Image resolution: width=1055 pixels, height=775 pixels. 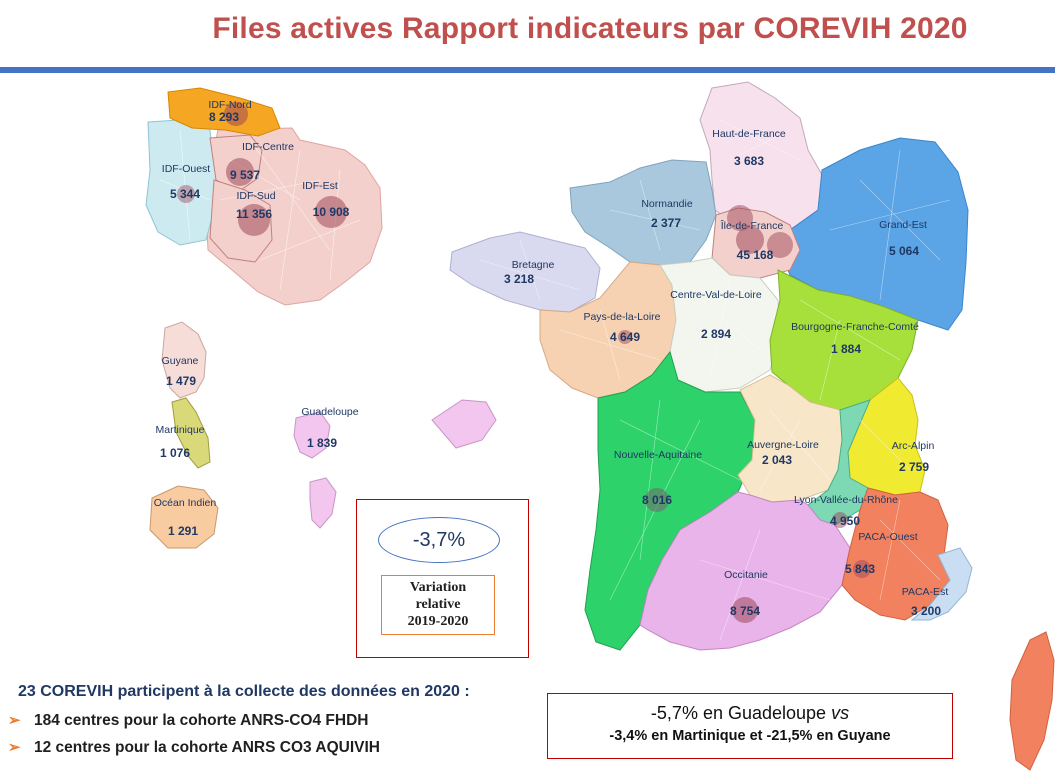 I want to click on value-guadeloupe: 1 839, so click(x=322, y=443).